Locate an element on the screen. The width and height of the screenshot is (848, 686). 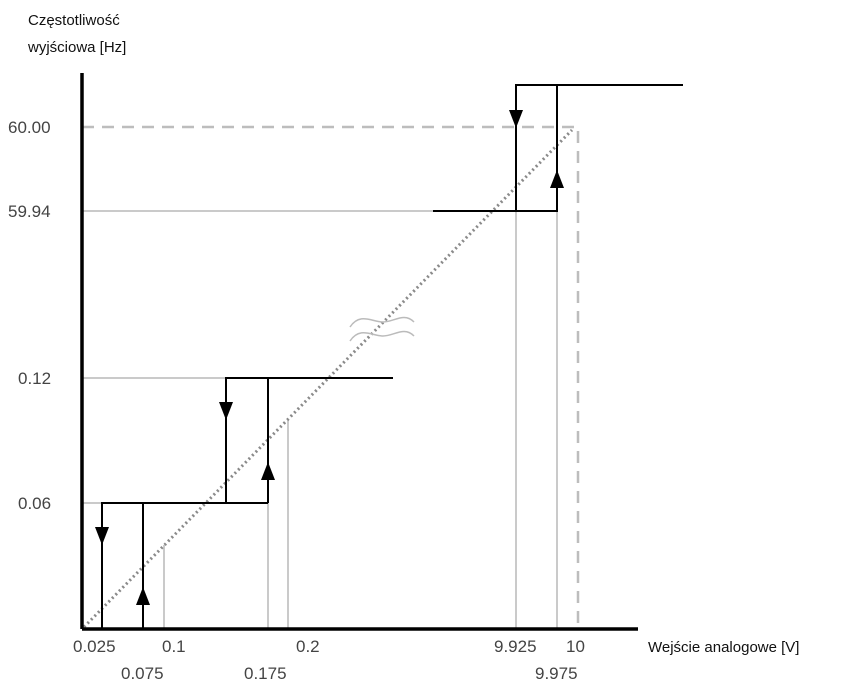
y-axis-title-line2: wyjściowa [Hz] is located at coordinates (76, 47).